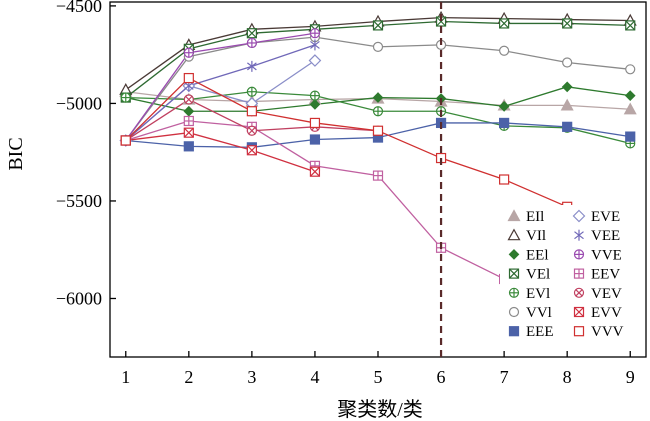 The image size is (650, 421). What do you see at coordinates (79, 298) in the screenshot?
I see `y-tick-label: −6000` at bounding box center [79, 298].